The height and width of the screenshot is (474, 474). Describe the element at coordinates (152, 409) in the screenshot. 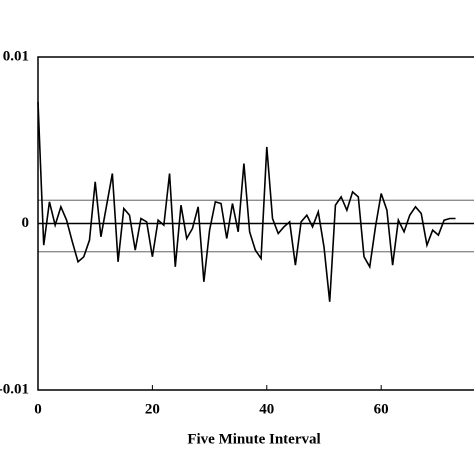

I see `x-tick-label: 20` at that location.